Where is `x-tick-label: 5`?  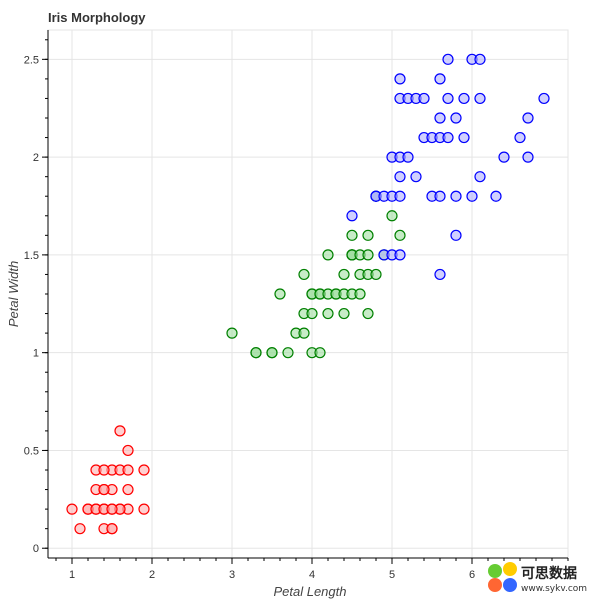 x-tick-label: 5 is located at coordinates (392, 575).